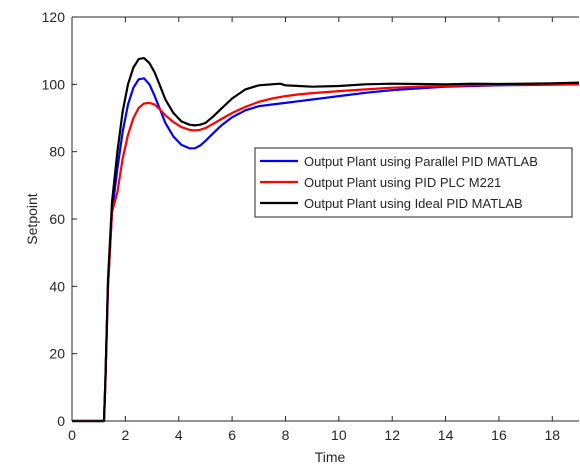 This screenshot has height=468, width=580. What do you see at coordinates (330, 457) in the screenshot?
I see `x-axis-label: Time` at bounding box center [330, 457].